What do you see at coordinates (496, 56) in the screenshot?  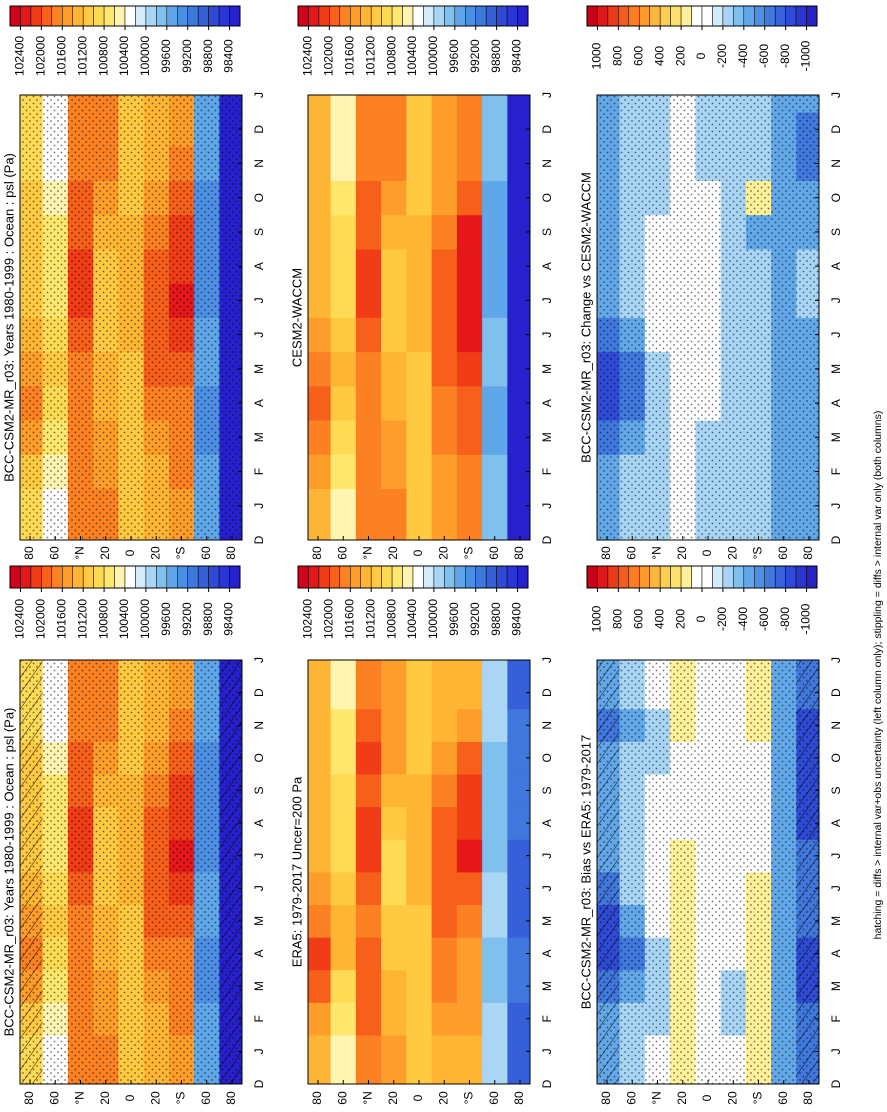 I see `colorbar-label: 98800` at bounding box center [496, 56].